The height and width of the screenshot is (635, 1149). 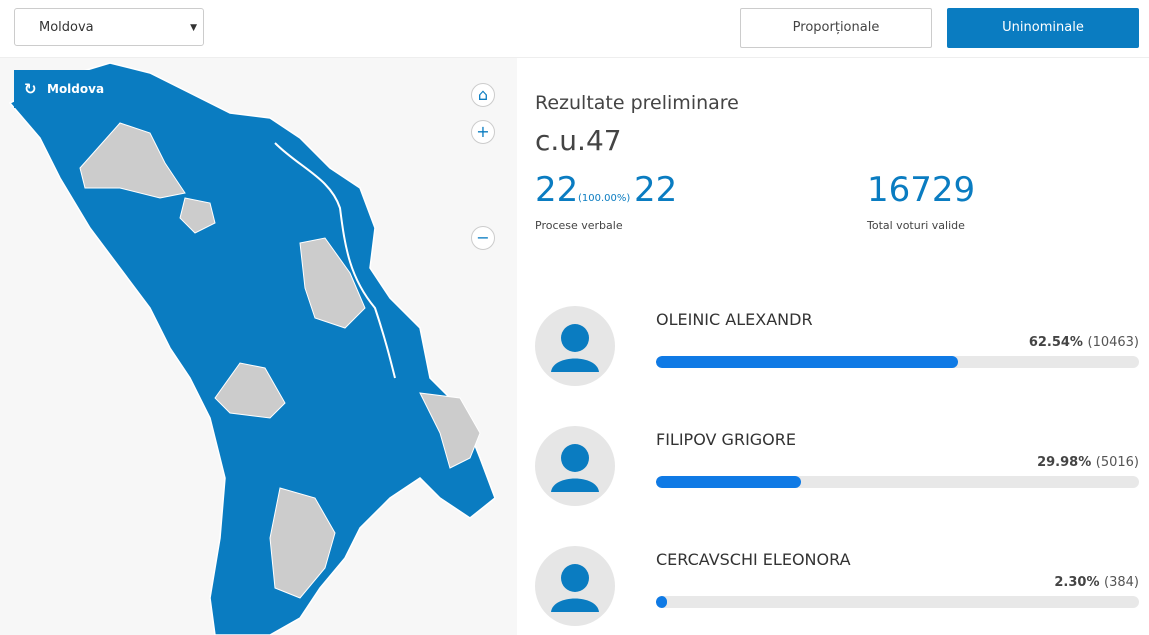 I want to click on region-select: Moldova ▼, so click(x=109, y=27).